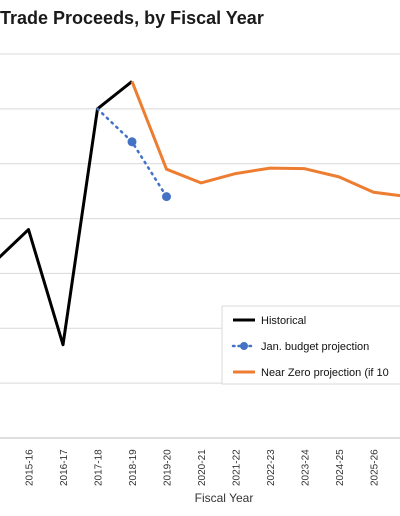 Image resolution: width=400 pixels, height=516 pixels. I want to click on x-tick-label: 2019-20, so click(168, 467).